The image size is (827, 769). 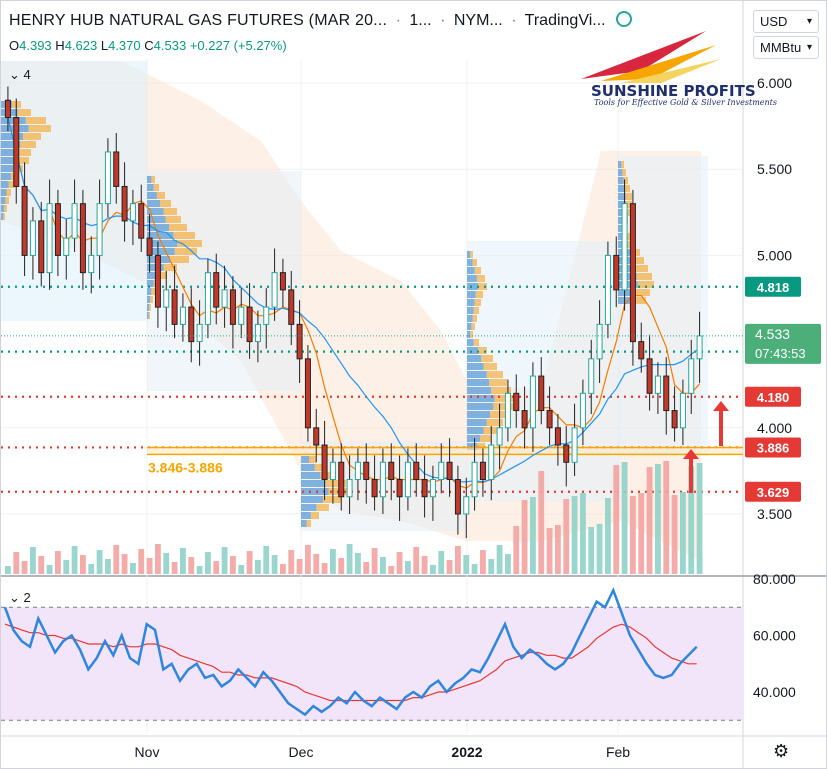 I want to click on unit-select: MMBtu ▾, so click(x=786, y=47).